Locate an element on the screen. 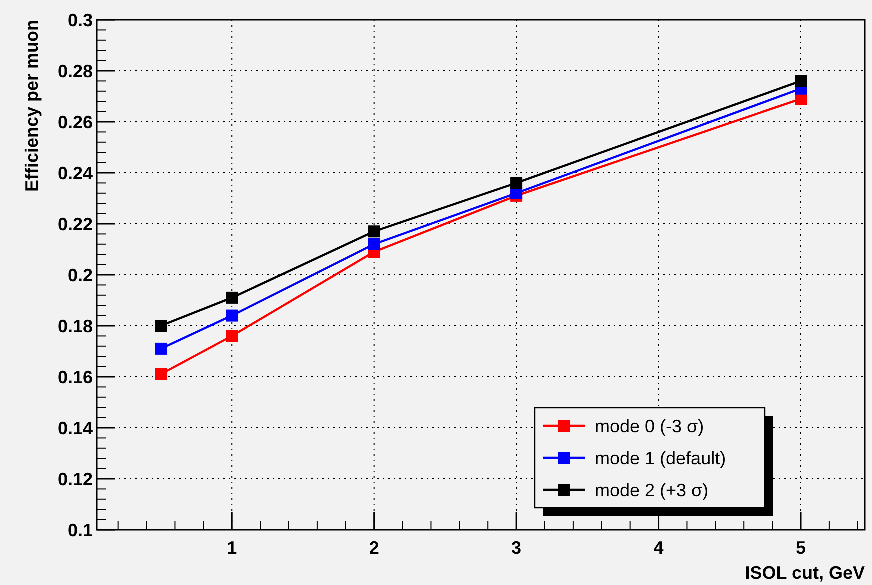 The width and height of the screenshot is (872, 585). y-tick-label: 0.12 is located at coordinates (75, 479).